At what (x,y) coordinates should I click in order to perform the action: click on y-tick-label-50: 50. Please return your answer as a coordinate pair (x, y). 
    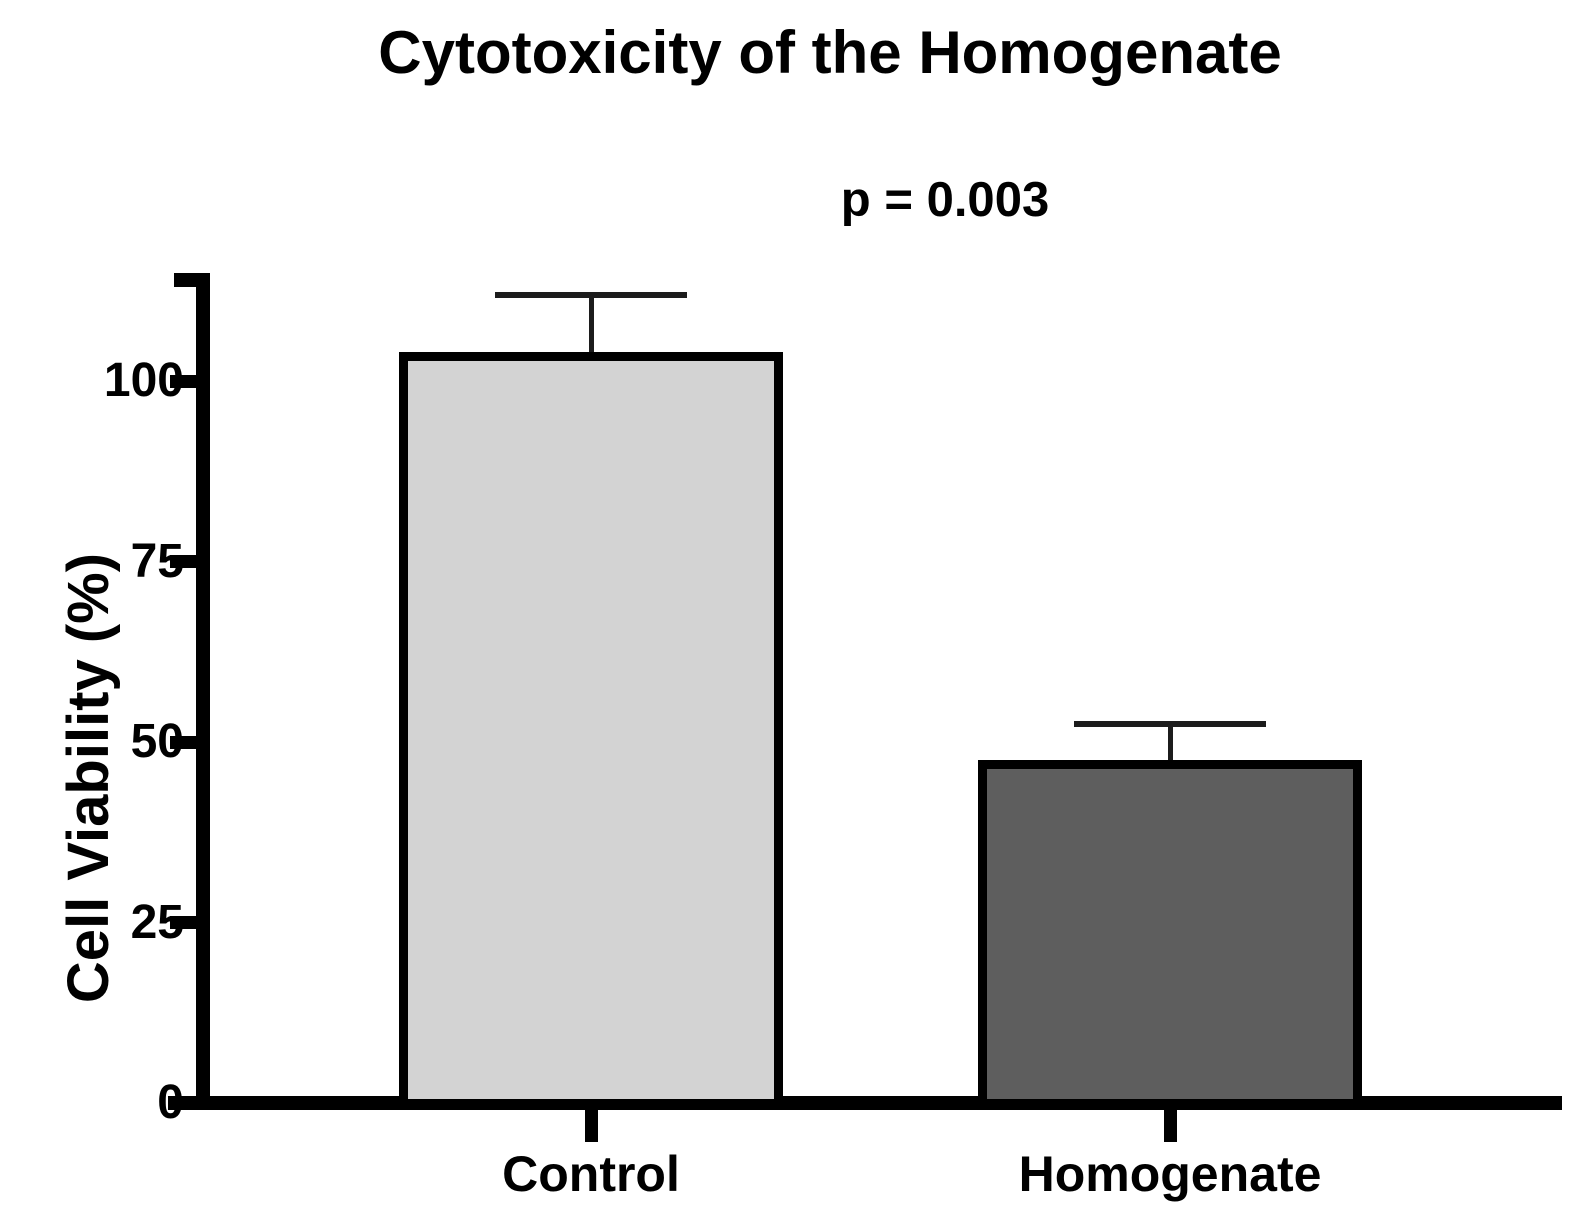
    Looking at the image, I should click on (157, 742).